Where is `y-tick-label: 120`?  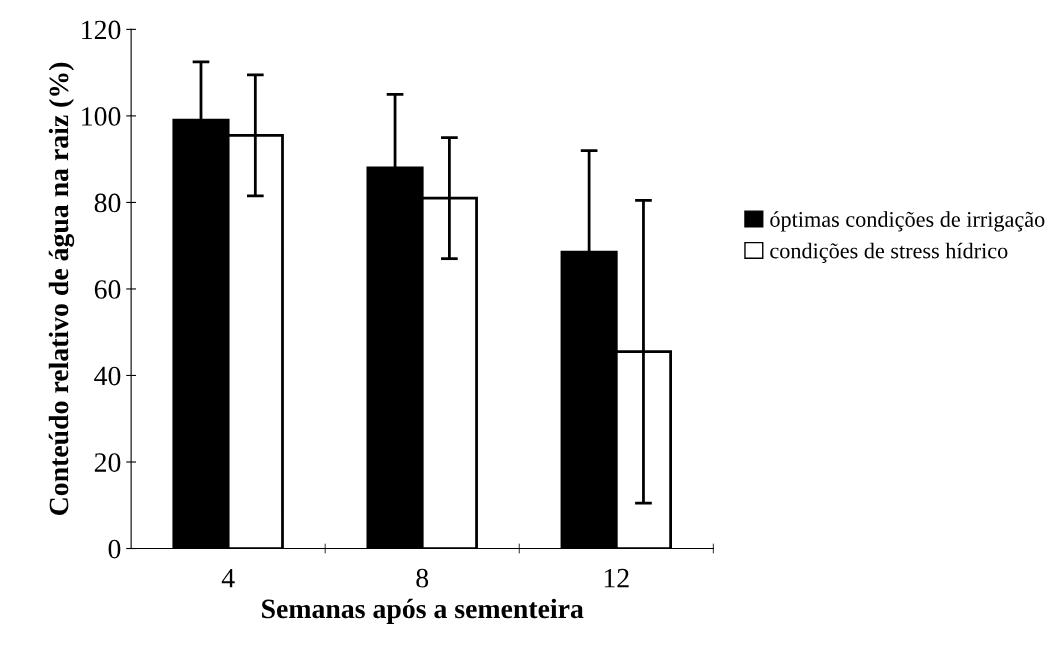 y-tick-label: 120 is located at coordinates (101, 30).